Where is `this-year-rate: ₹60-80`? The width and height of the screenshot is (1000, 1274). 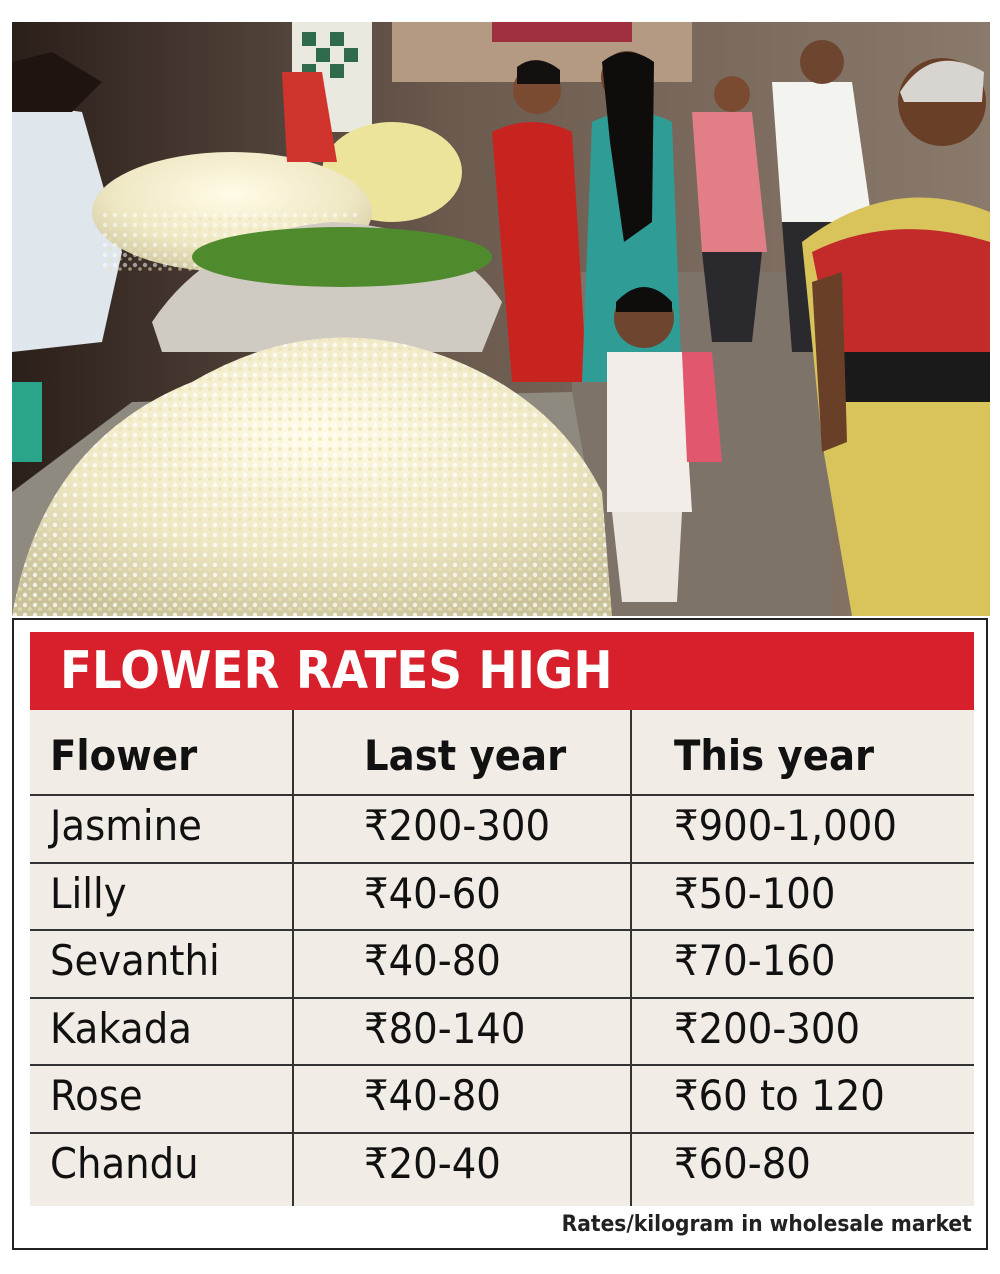
this-year-rate: ₹60-80 is located at coordinates (742, 1163).